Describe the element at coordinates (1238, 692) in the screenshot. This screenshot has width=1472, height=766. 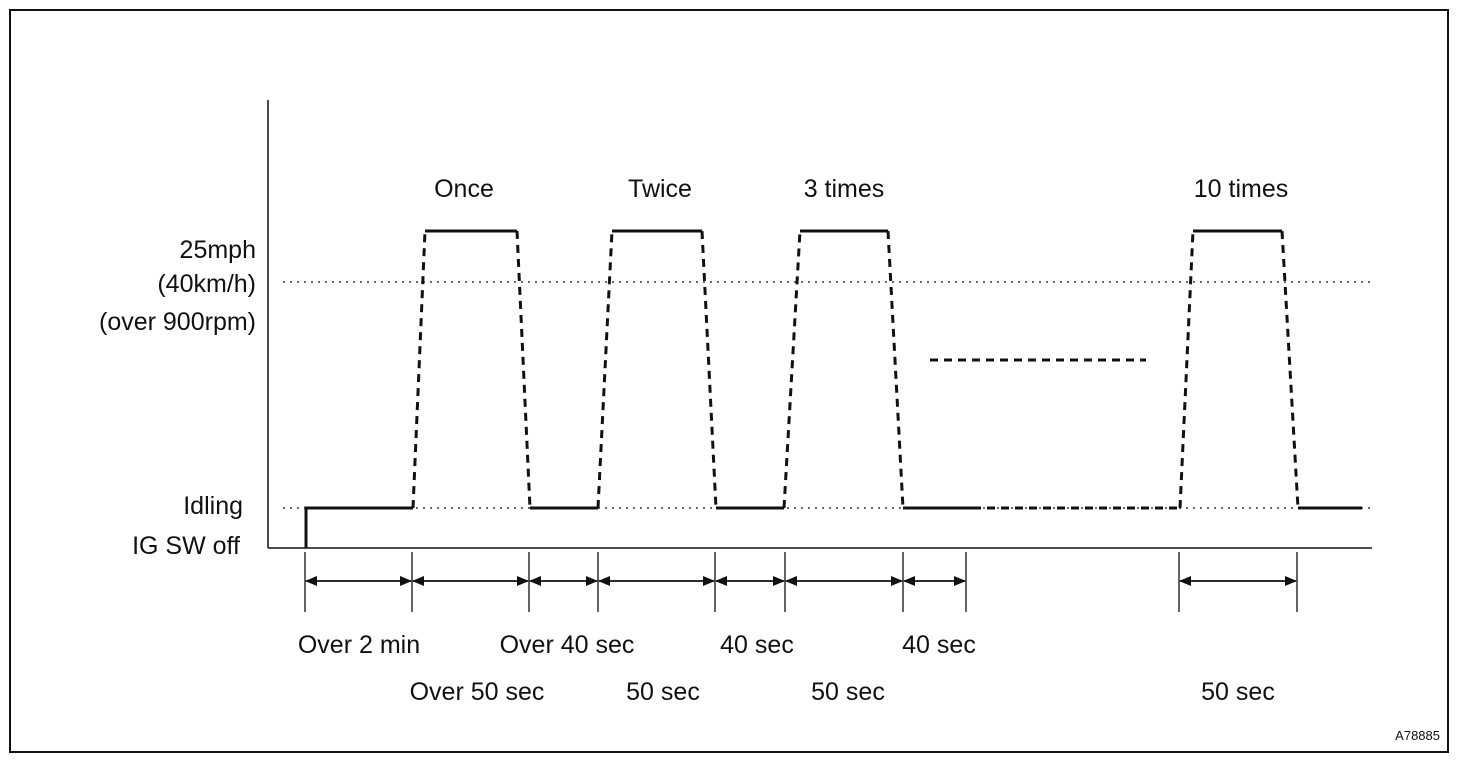
I see `interval-label-50-sec-c: 50 sec` at that location.